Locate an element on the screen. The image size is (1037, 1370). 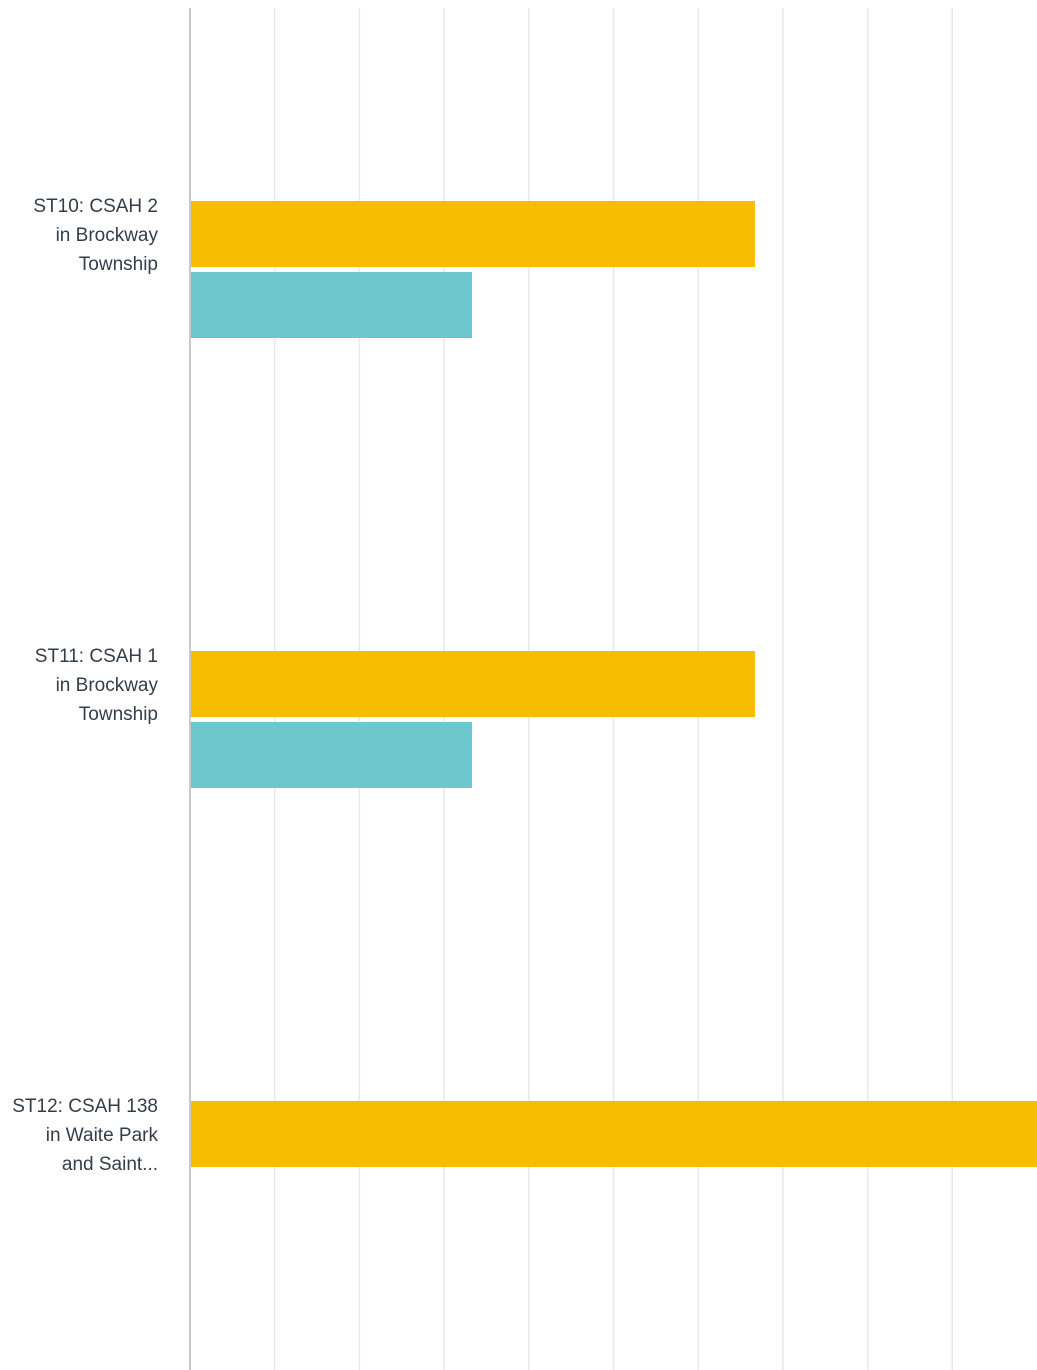
category-label: ST11: CSAH 1 in Brockway Township is located at coordinates (97, 685).